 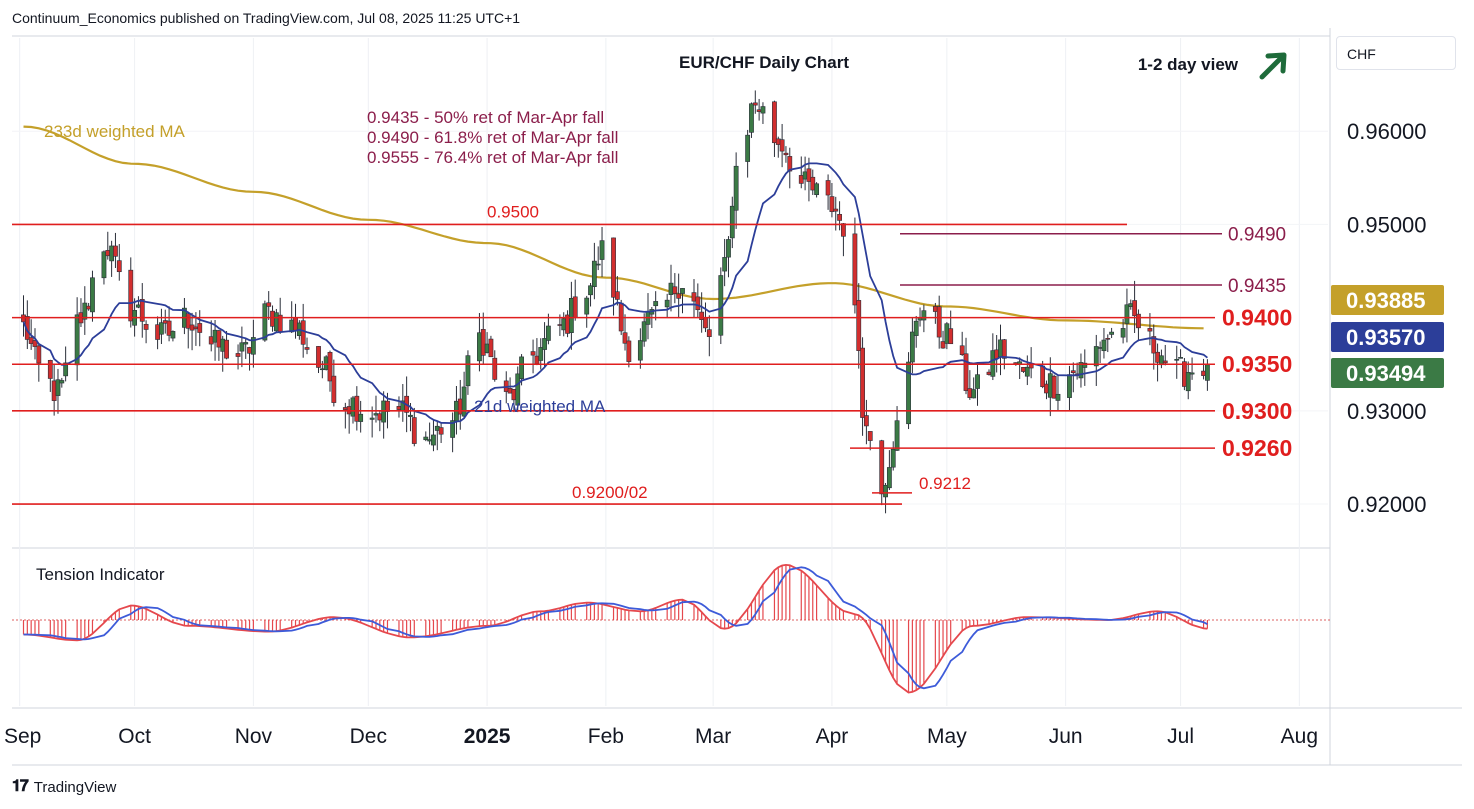 I want to click on x-tick-label: Jun, so click(x=1066, y=736).